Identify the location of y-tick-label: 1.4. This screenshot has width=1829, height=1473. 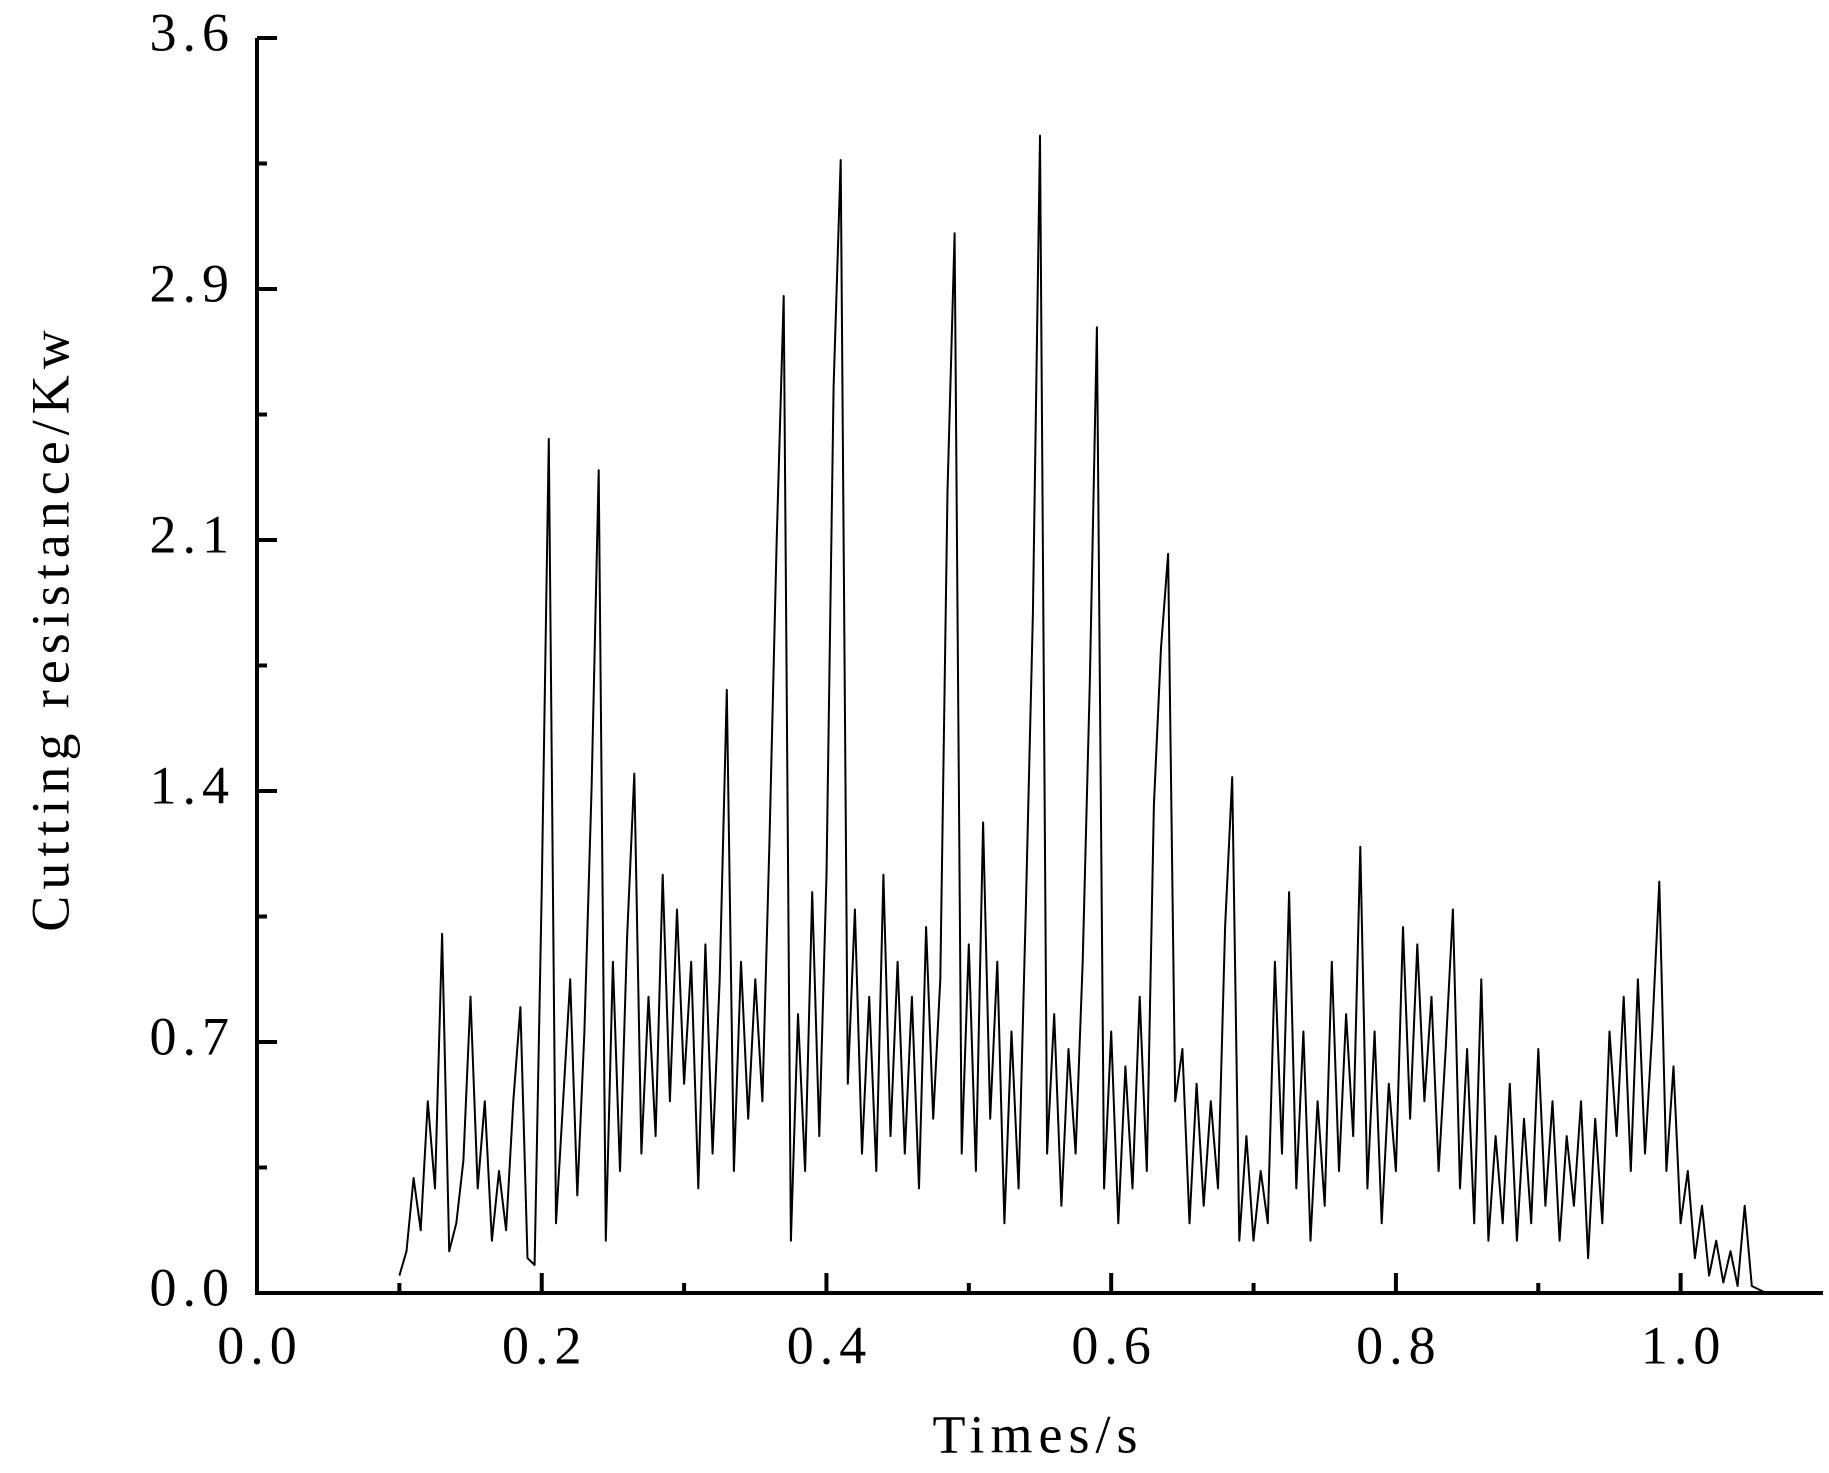
(193, 785).